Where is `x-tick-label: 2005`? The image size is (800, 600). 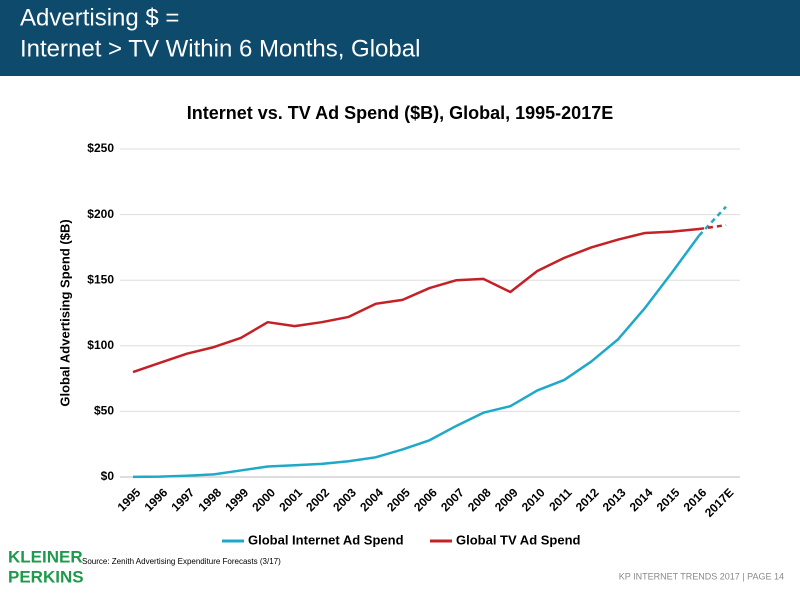
x-tick-label: 2005 is located at coordinates (398, 499).